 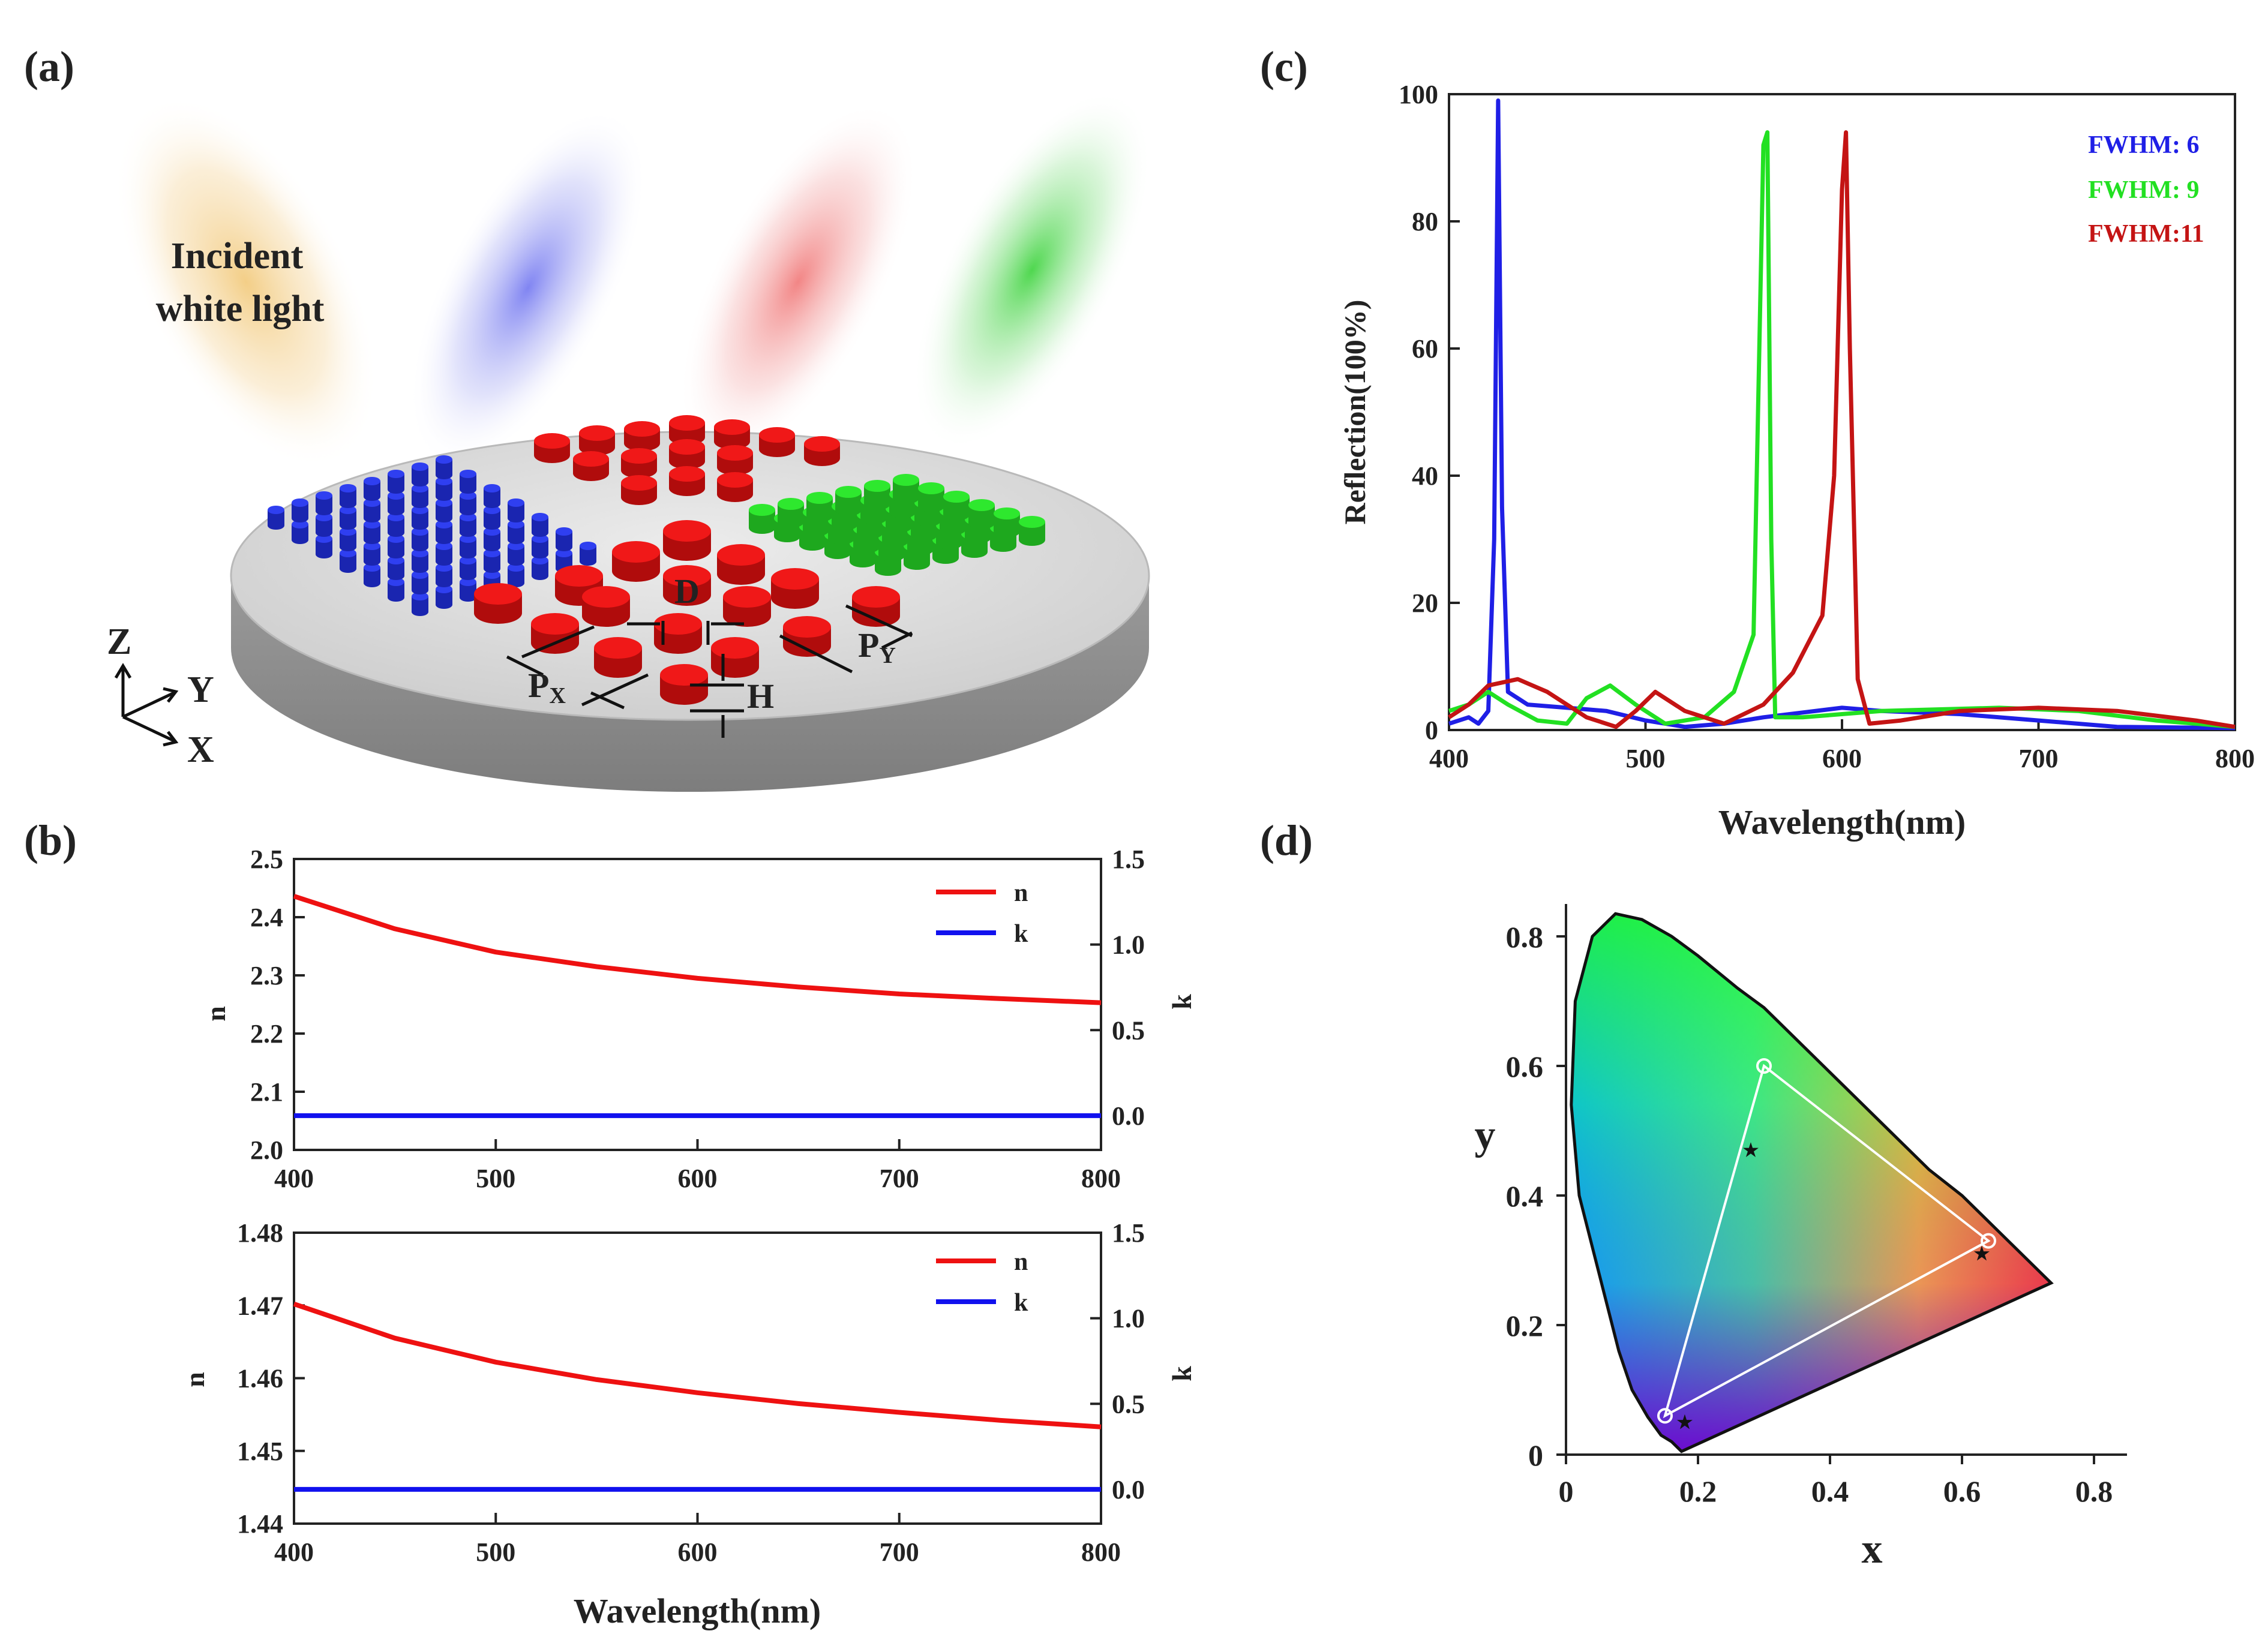 I want to click on blue-reflected-beam, so click(x=528, y=288).